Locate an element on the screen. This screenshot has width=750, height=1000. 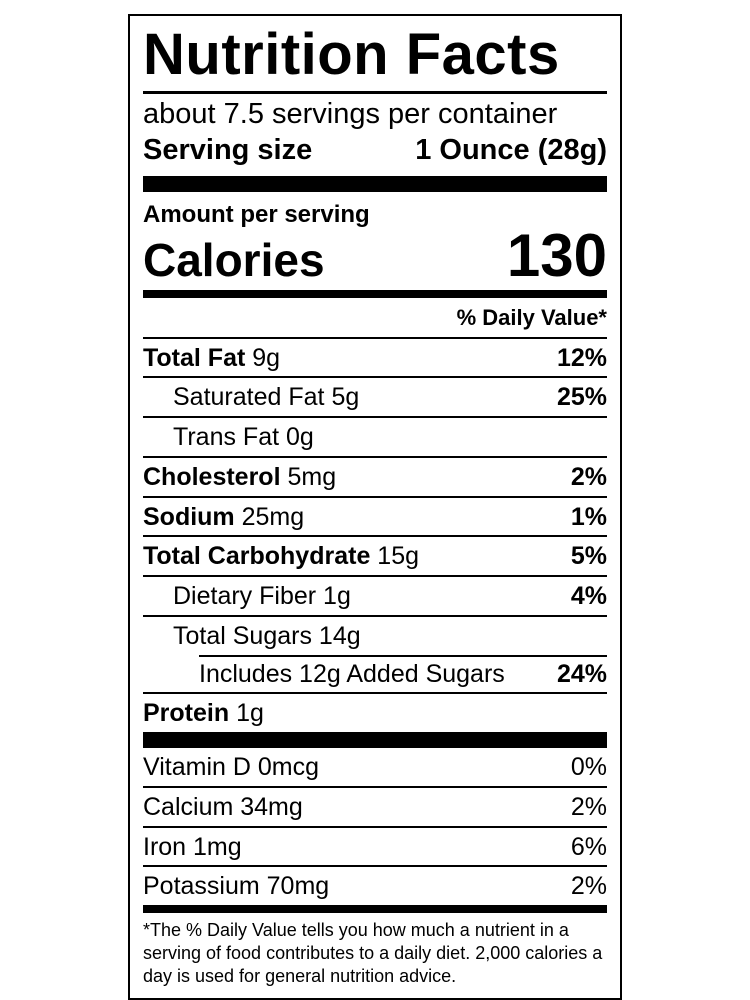
nutrient-name: Total Sugars is located at coordinates (242, 635).